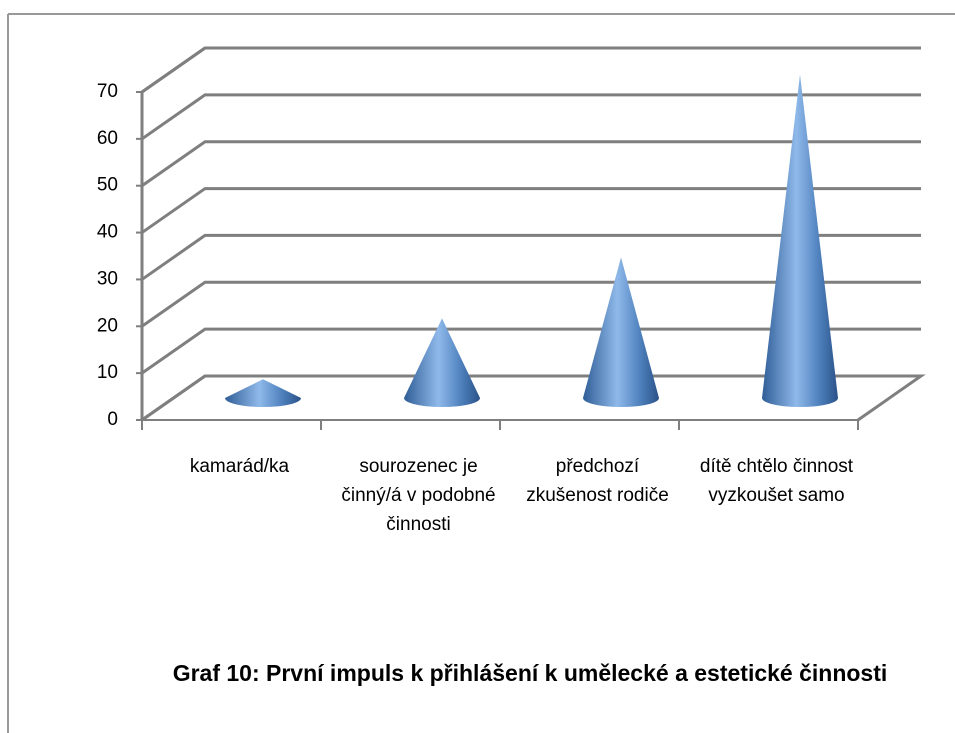 The image size is (955, 733). I want to click on y-tick-label: 0, so click(112, 419).